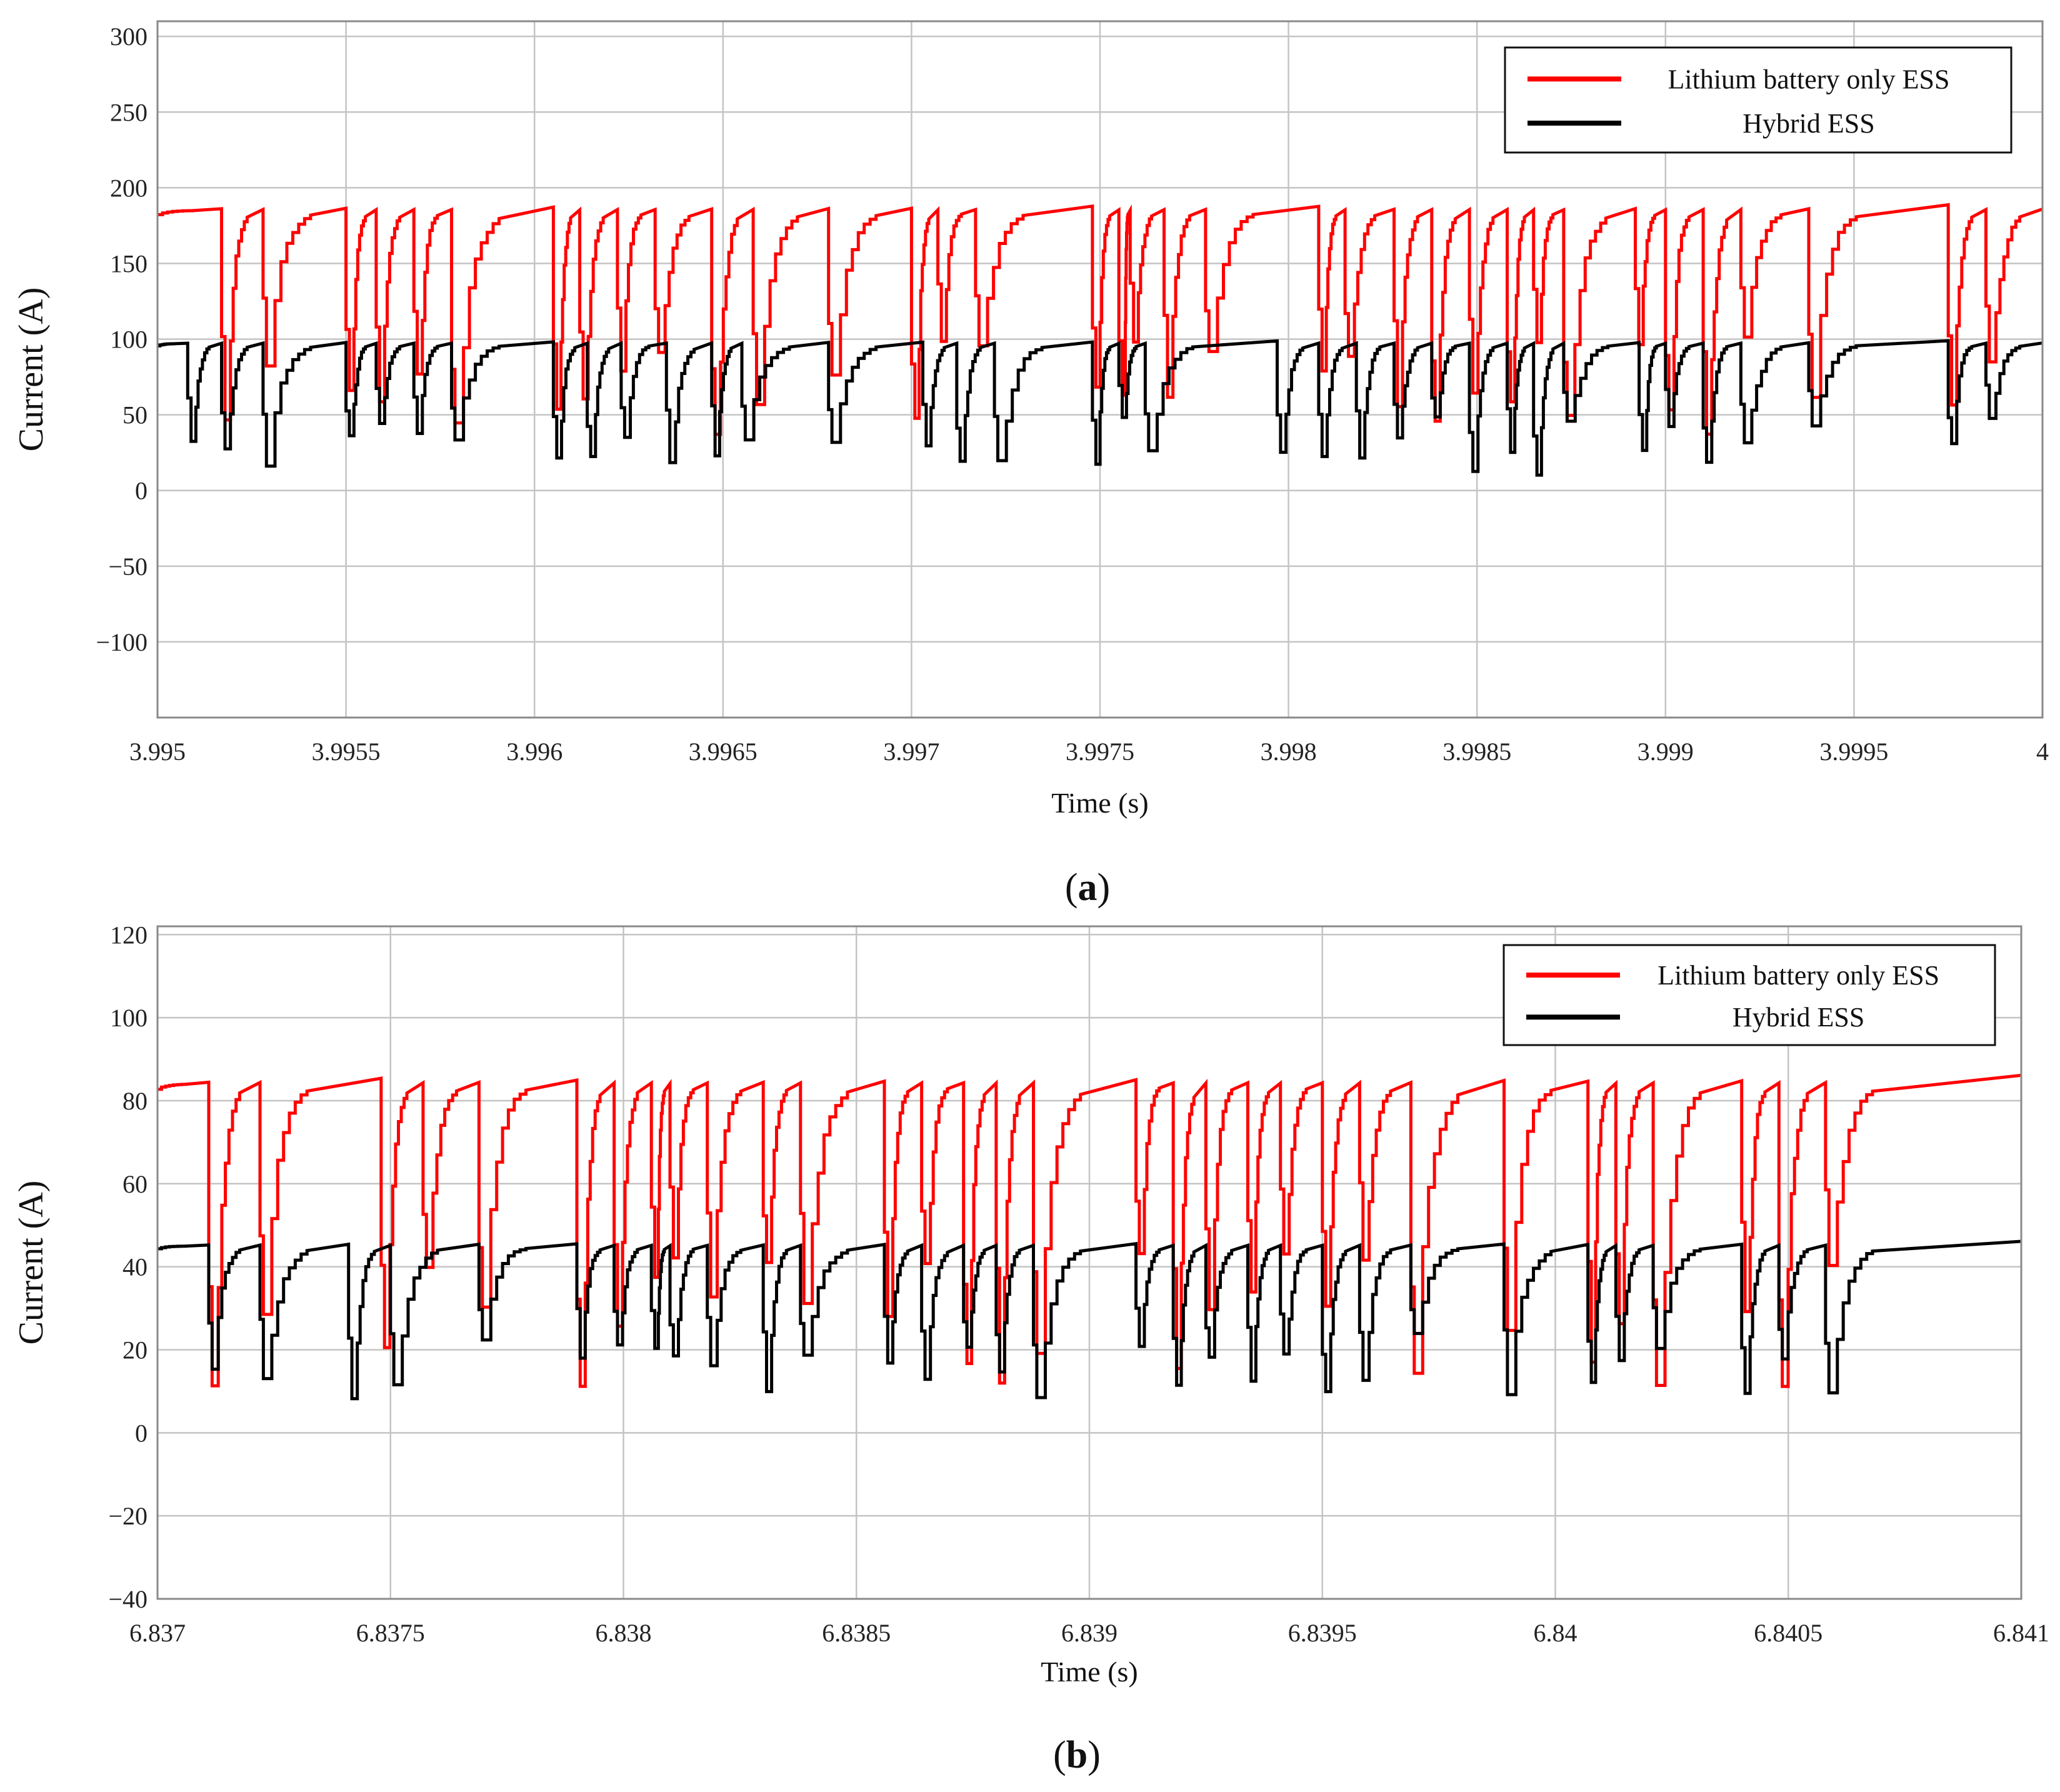  I want to click on x-tick-label: 3.9975, so click(1100, 752).